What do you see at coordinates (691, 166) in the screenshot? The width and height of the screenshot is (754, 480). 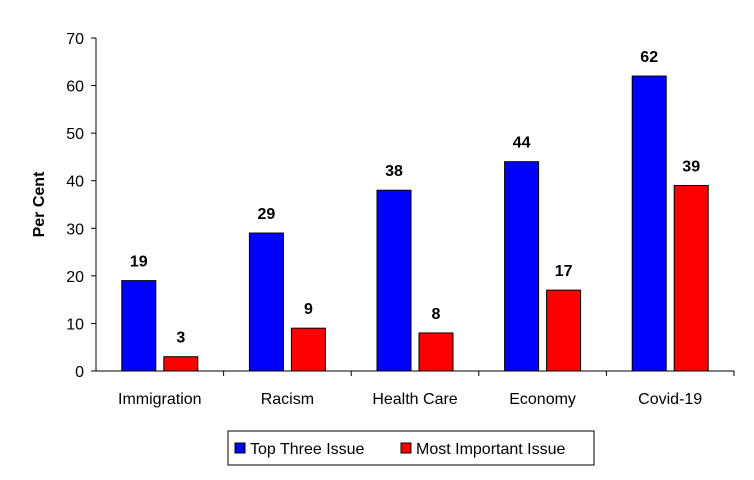 I see `data-label: 39` at bounding box center [691, 166].